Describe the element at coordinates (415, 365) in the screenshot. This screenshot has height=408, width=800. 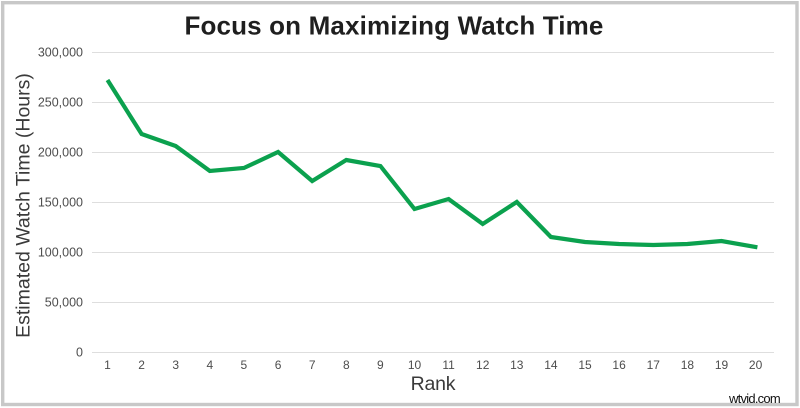
I see `svg-text: 10` at that location.